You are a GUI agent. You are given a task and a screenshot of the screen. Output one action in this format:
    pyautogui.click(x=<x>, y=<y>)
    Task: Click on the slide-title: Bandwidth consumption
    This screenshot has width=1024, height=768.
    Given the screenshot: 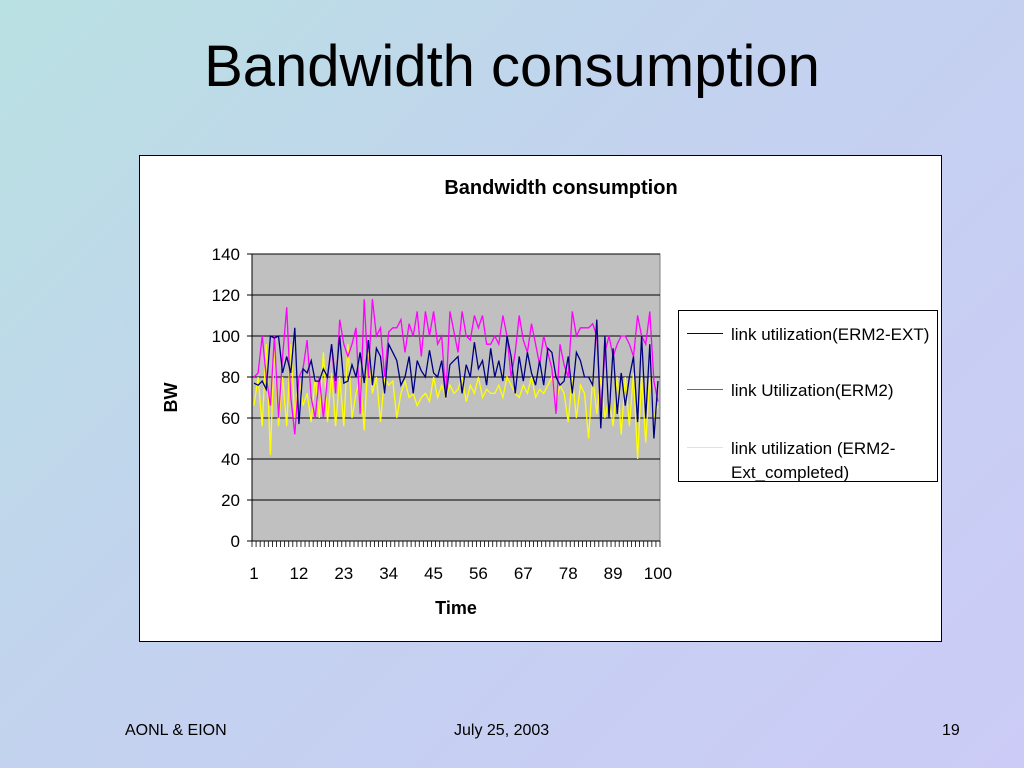 What is the action you would take?
    pyautogui.click(x=512, y=66)
    